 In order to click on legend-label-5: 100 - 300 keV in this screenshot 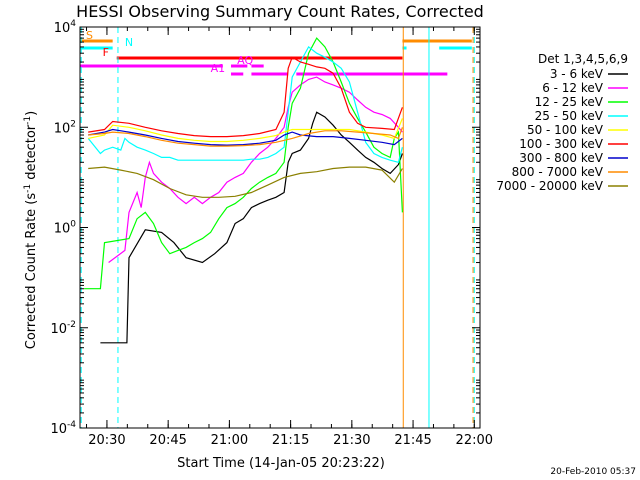, I will do `click(561, 144)`.